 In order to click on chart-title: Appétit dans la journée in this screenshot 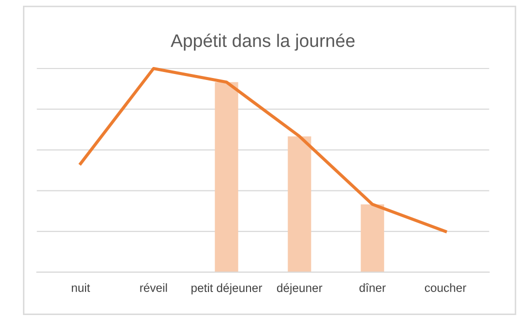, I will do `click(262, 42)`.